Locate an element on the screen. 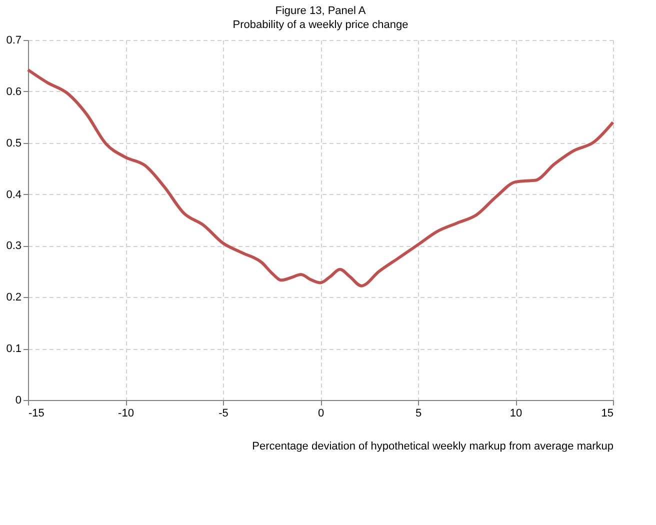 The height and width of the screenshot is (525, 656). y-tick-label: 0.6 is located at coordinates (14, 92).